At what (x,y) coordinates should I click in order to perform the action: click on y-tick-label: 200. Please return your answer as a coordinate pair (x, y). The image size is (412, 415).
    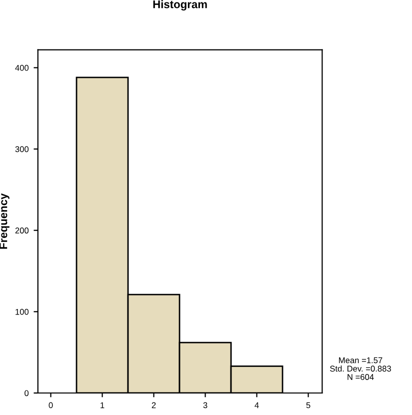
    Looking at the image, I should click on (22, 231).